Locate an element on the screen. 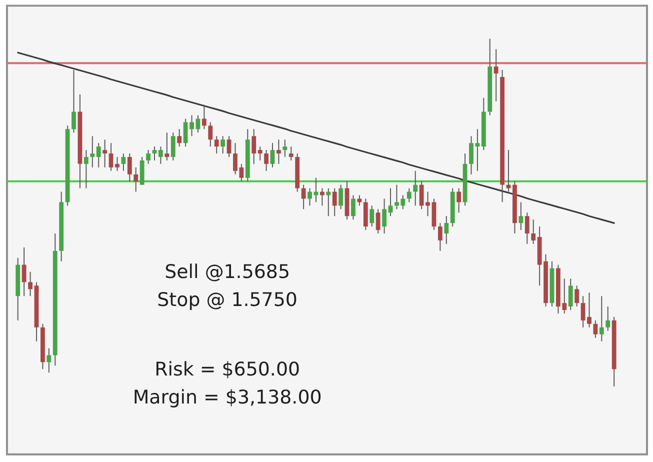  annotation: Margin = $3,138.00 is located at coordinates (227, 397).